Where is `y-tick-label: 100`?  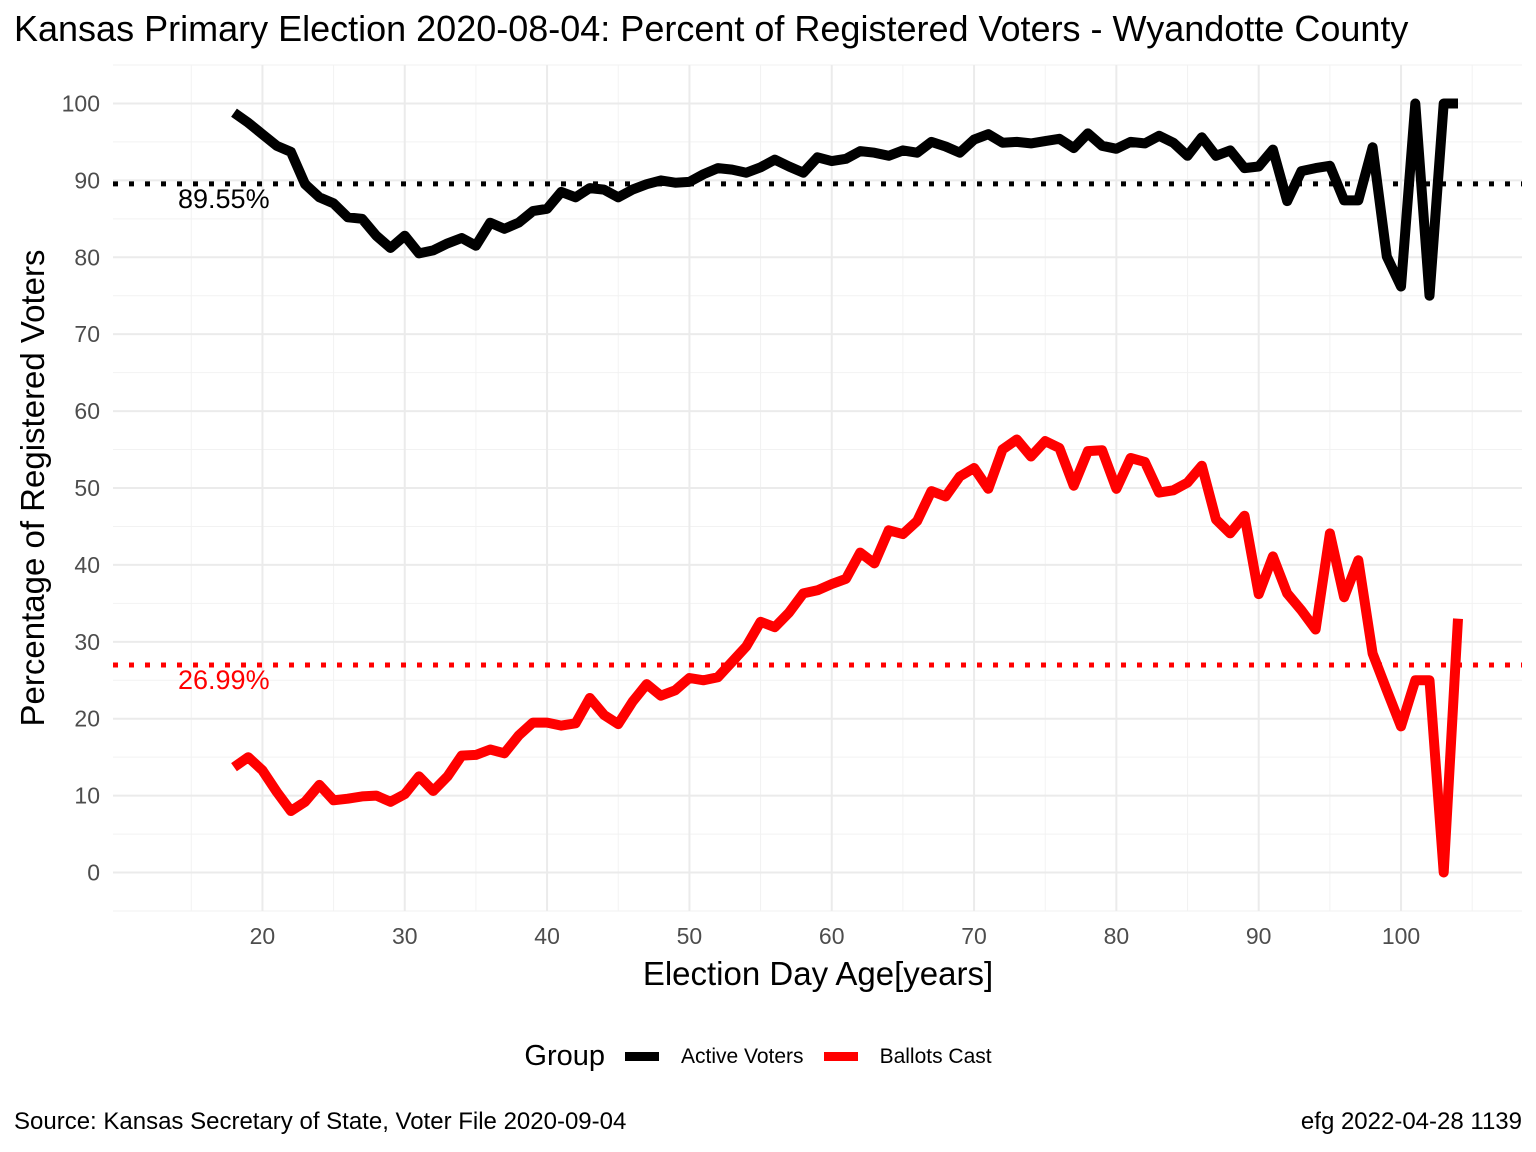 y-tick-label: 100 is located at coordinates (81, 103).